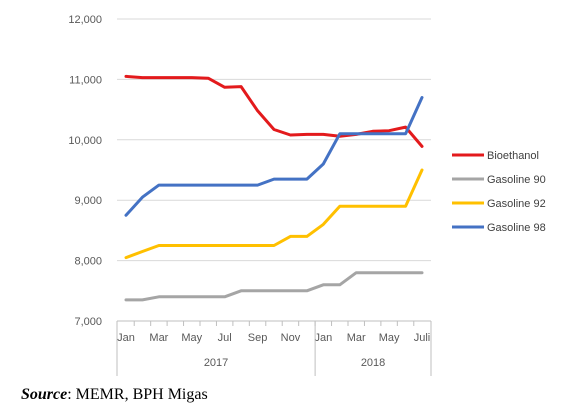  What do you see at coordinates (513, 156) in the screenshot?
I see `legend-label-bioethanol: Bioethanol` at bounding box center [513, 156].